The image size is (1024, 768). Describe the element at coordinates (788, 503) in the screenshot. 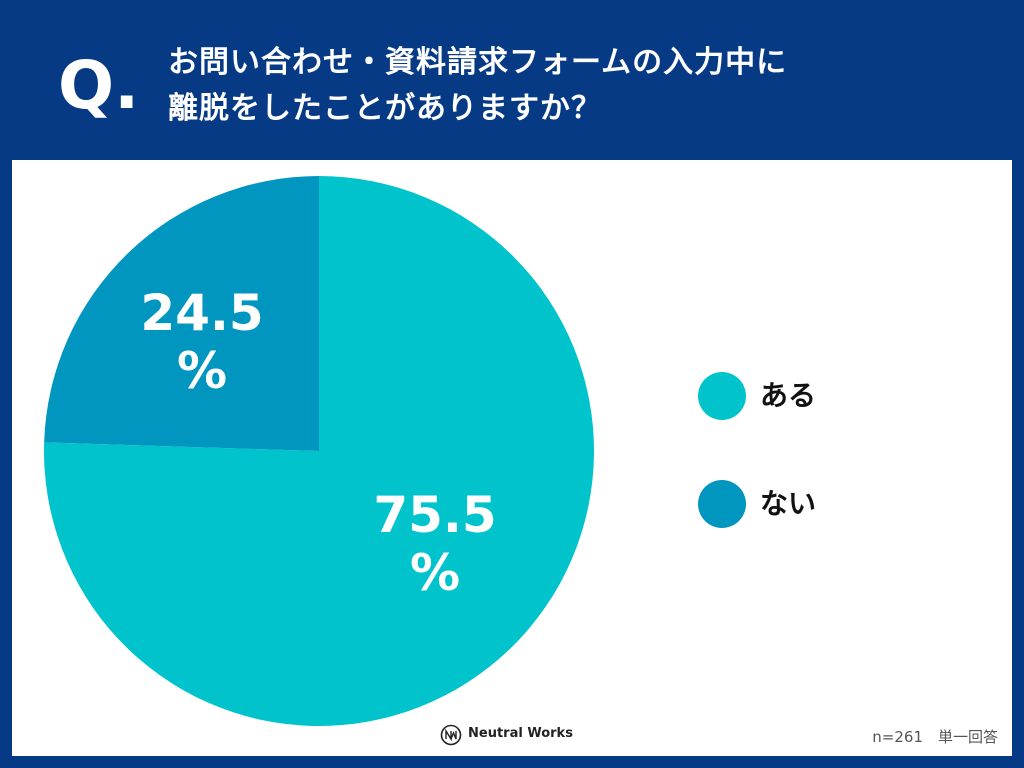

I see `legend-label-nai: ない` at that location.